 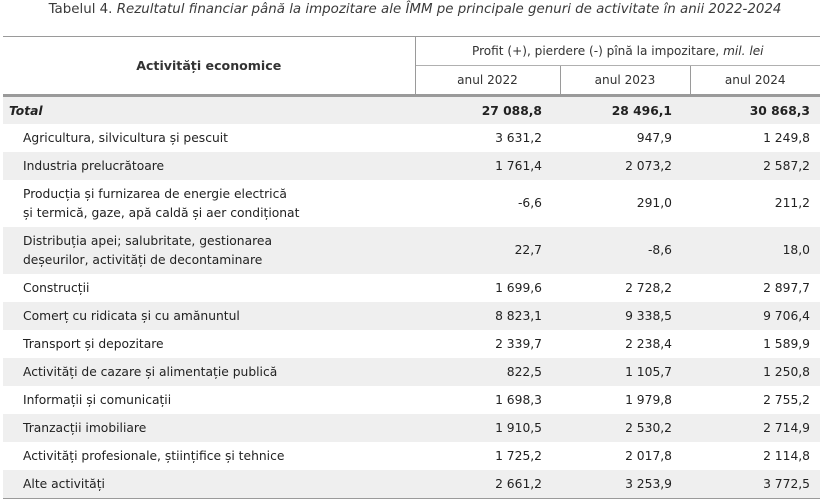 What do you see at coordinates (487, 344) in the screenshot?
I see `value-cell-2022: 2 339,7` at bounding box center [487, 344].